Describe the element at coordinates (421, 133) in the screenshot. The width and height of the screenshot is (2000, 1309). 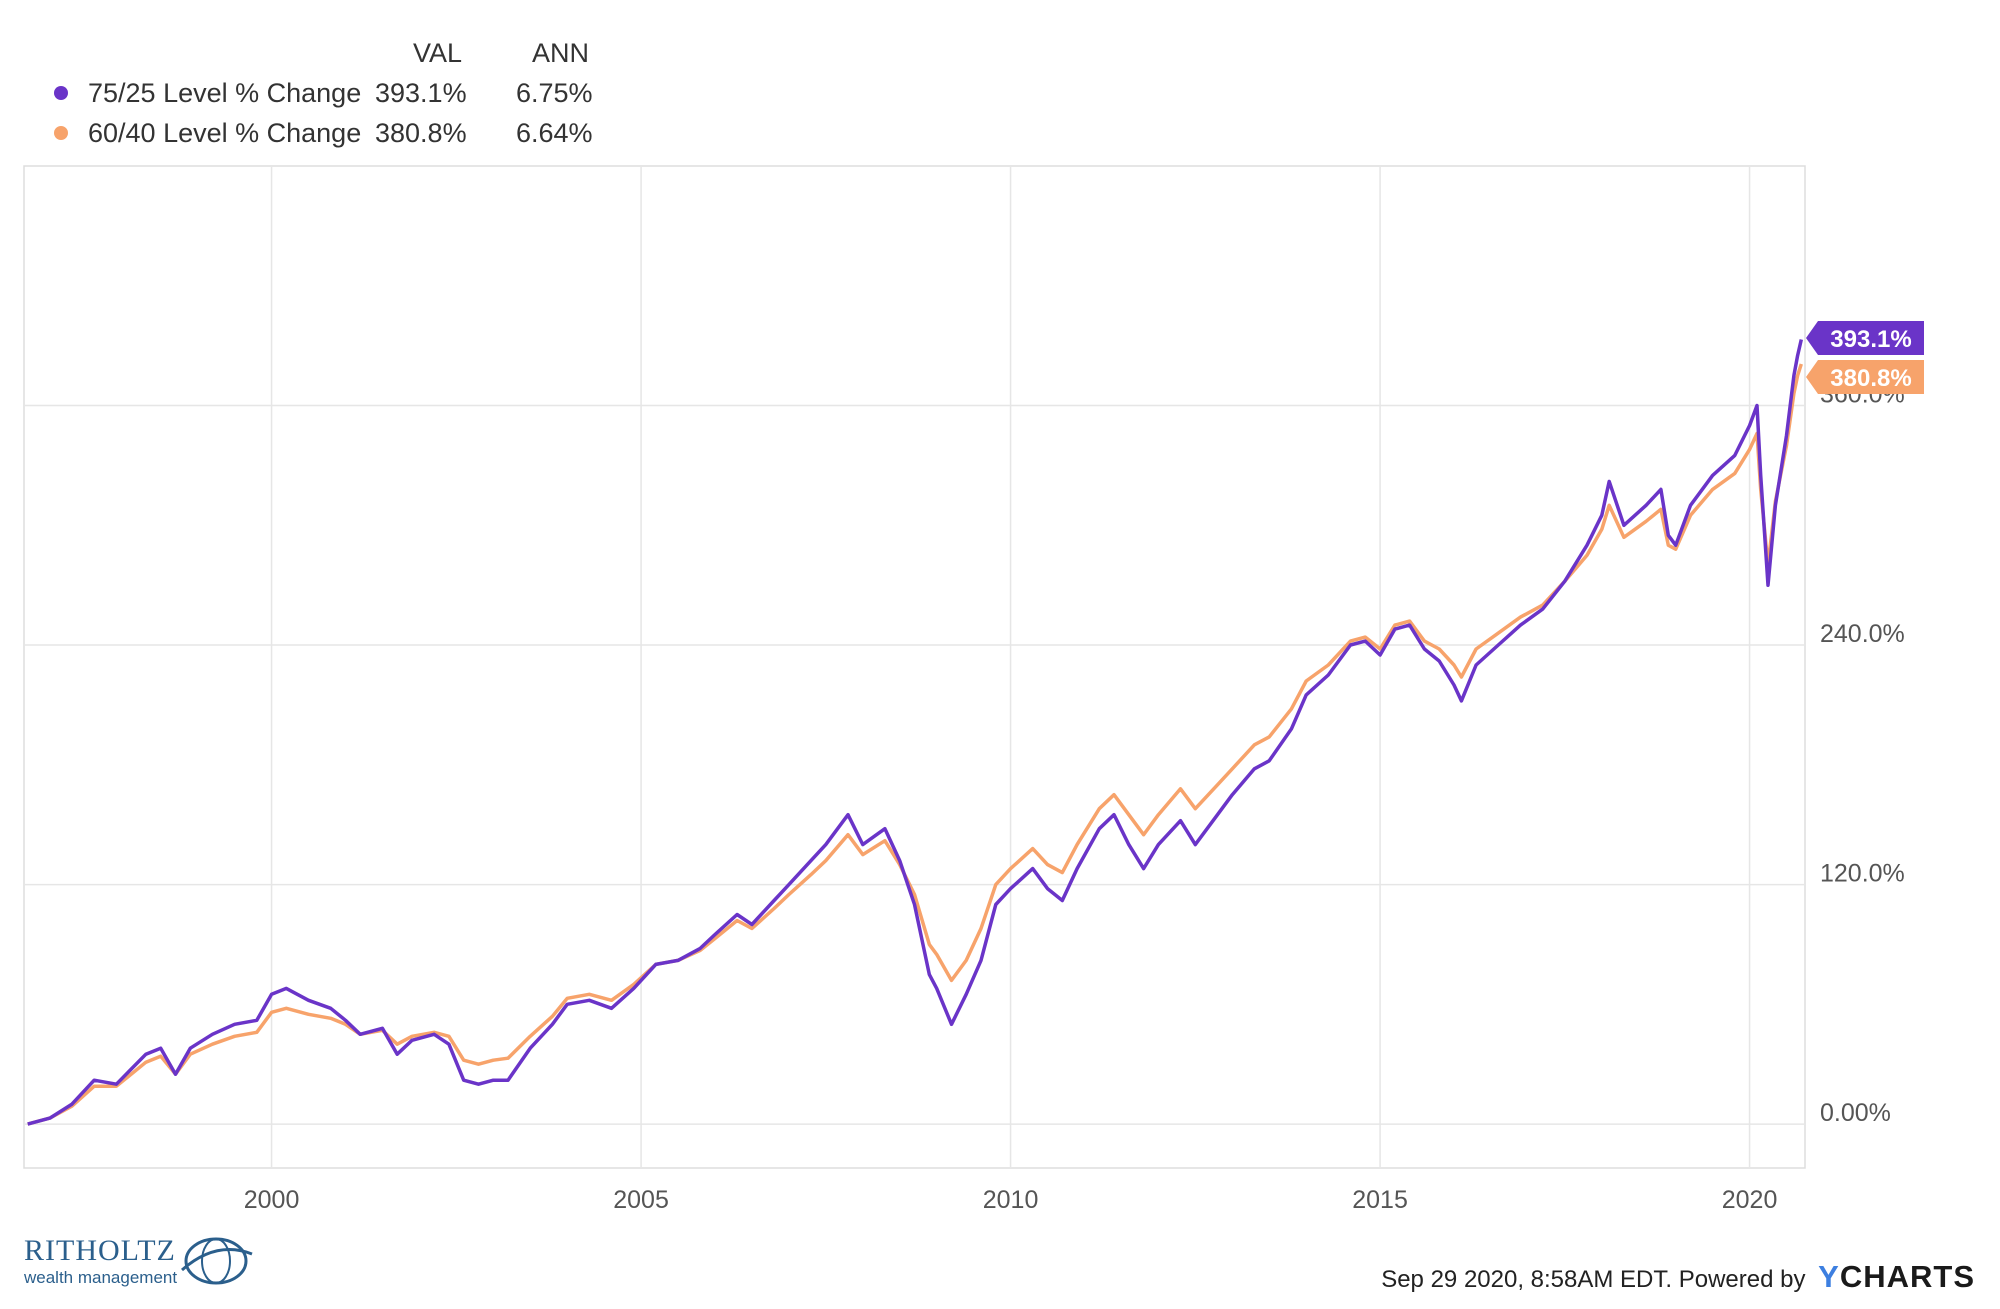
I see `legend-val-60-40: 380.8%` at that location.